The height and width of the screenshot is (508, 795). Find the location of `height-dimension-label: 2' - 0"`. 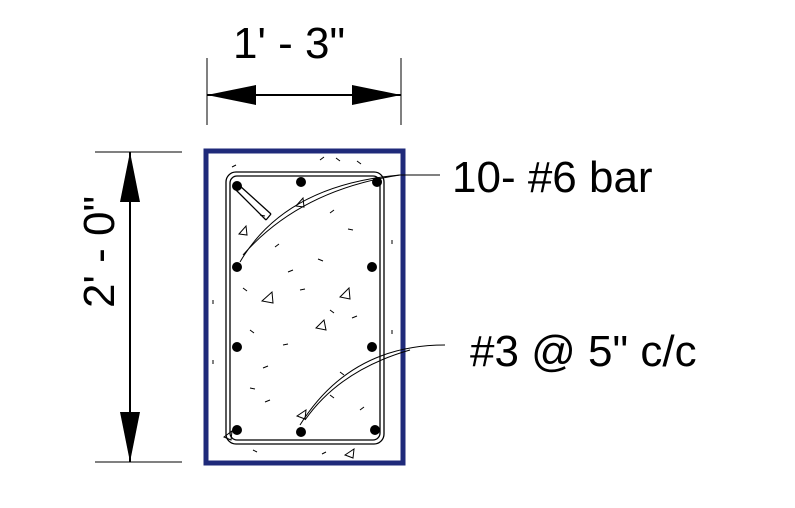

height-dimension-label: 2' - 0" is located at coordinates (99, 251).